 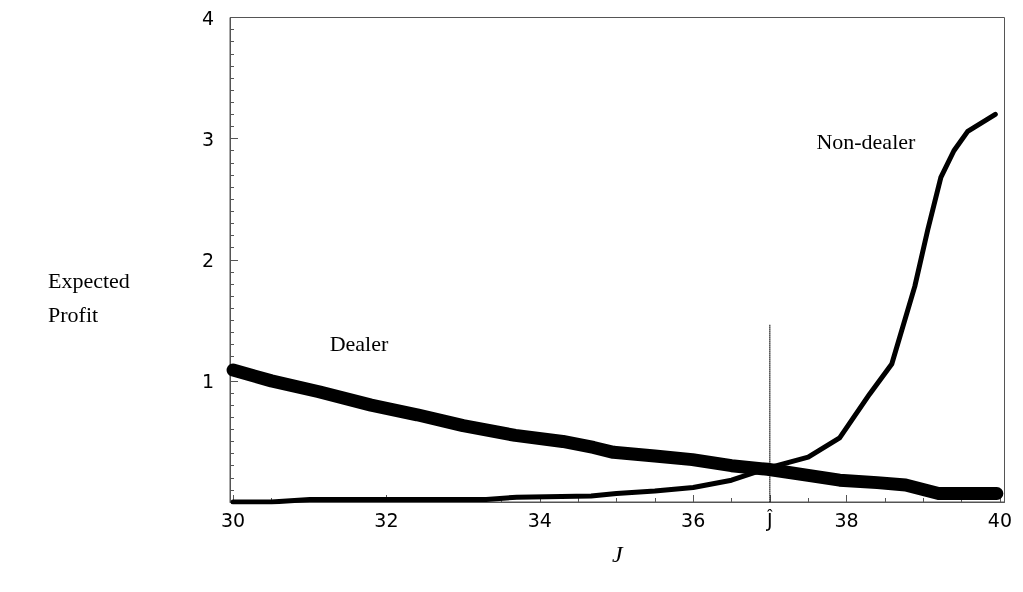 I want to click on y-tick-label: 1, so click(x=207, y=380).